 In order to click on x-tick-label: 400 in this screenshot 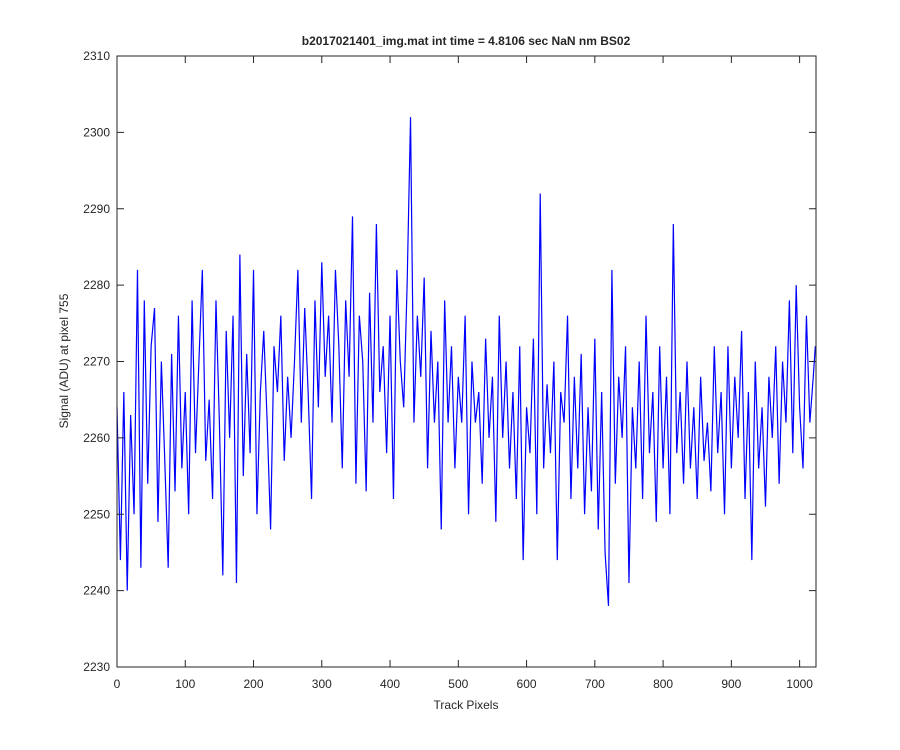, I will do `click(390, 684)`.